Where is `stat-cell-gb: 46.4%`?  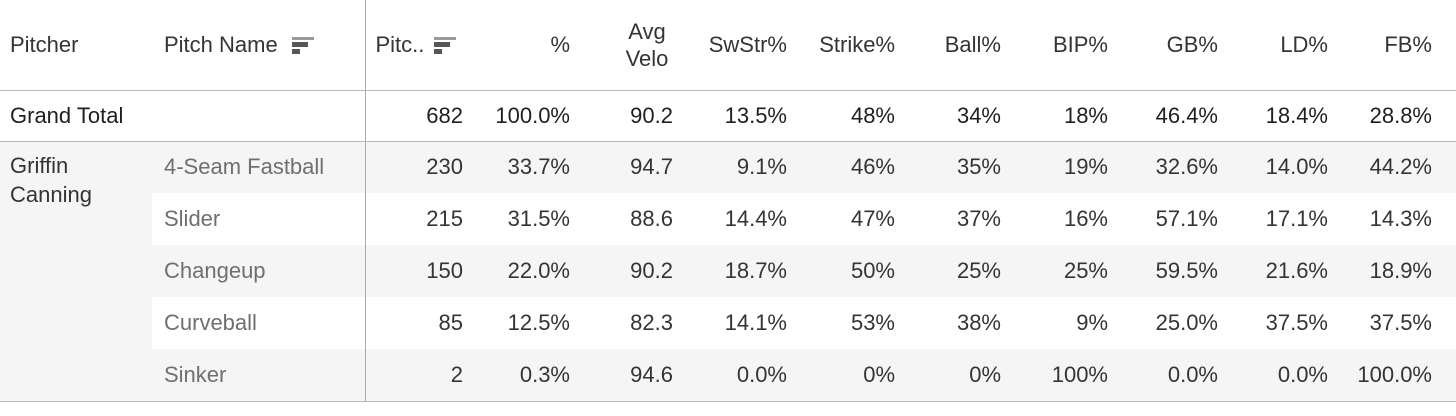 stat-cell-gb: 46.4% is located at coordinates (1171, 116).